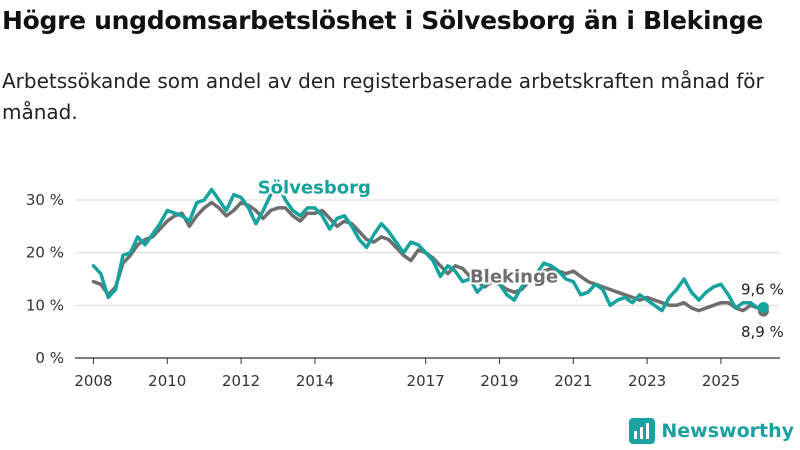 The width and height of the screenshot is (800, 450). Describe the element at coordinates (49, 358) in the screenshot. I see `y-tick-label: 0 %` at that location.